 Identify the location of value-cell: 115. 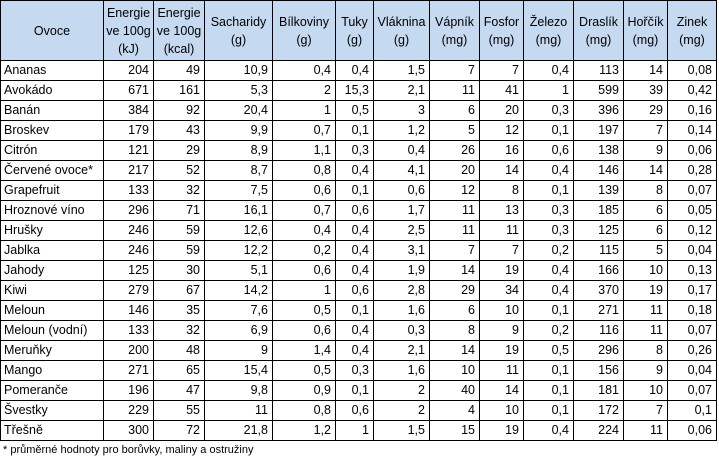
(598, 250).